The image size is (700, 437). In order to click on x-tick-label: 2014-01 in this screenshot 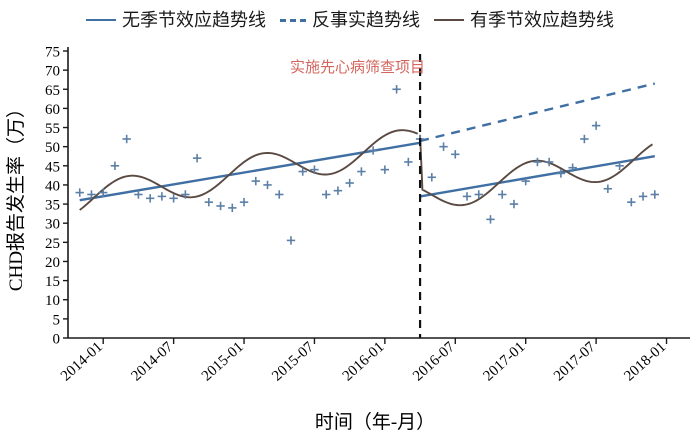, I will do `click(82, 361)`.